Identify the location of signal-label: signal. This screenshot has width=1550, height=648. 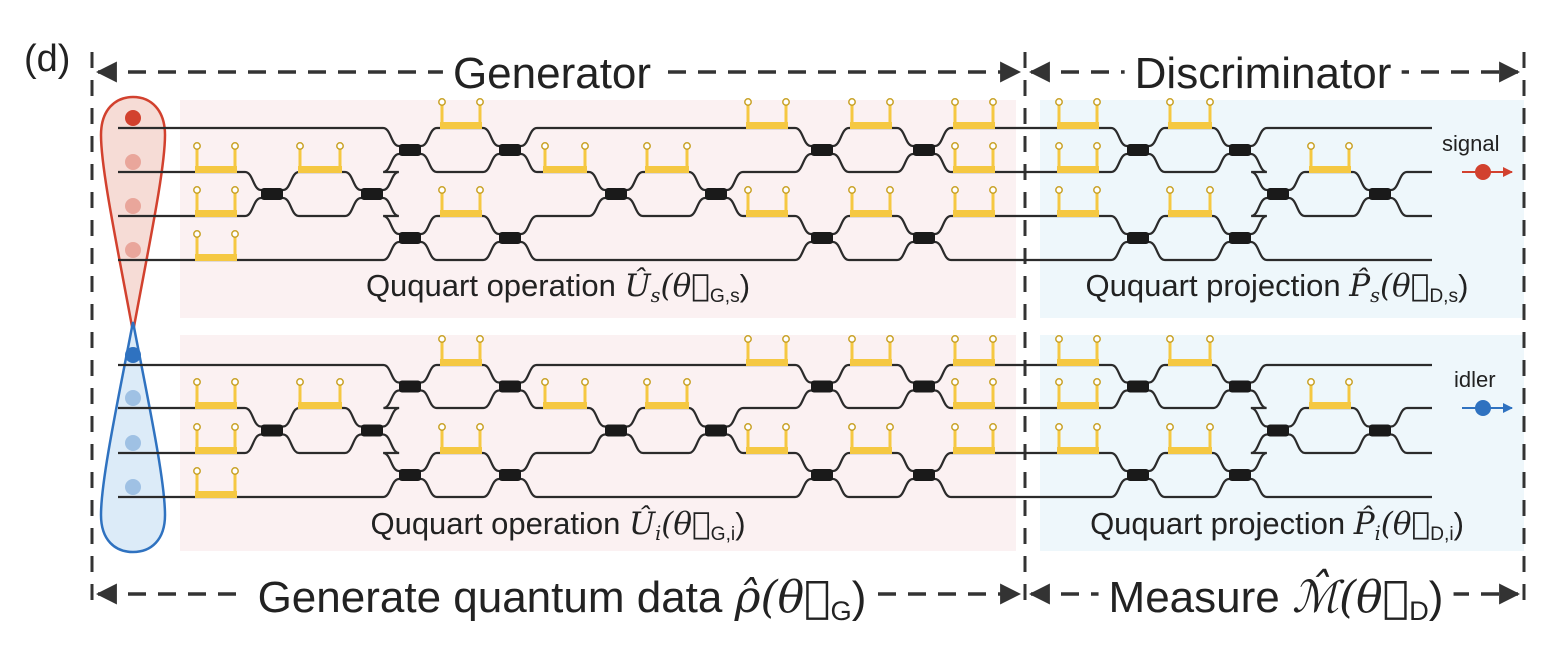
(1471, 143).